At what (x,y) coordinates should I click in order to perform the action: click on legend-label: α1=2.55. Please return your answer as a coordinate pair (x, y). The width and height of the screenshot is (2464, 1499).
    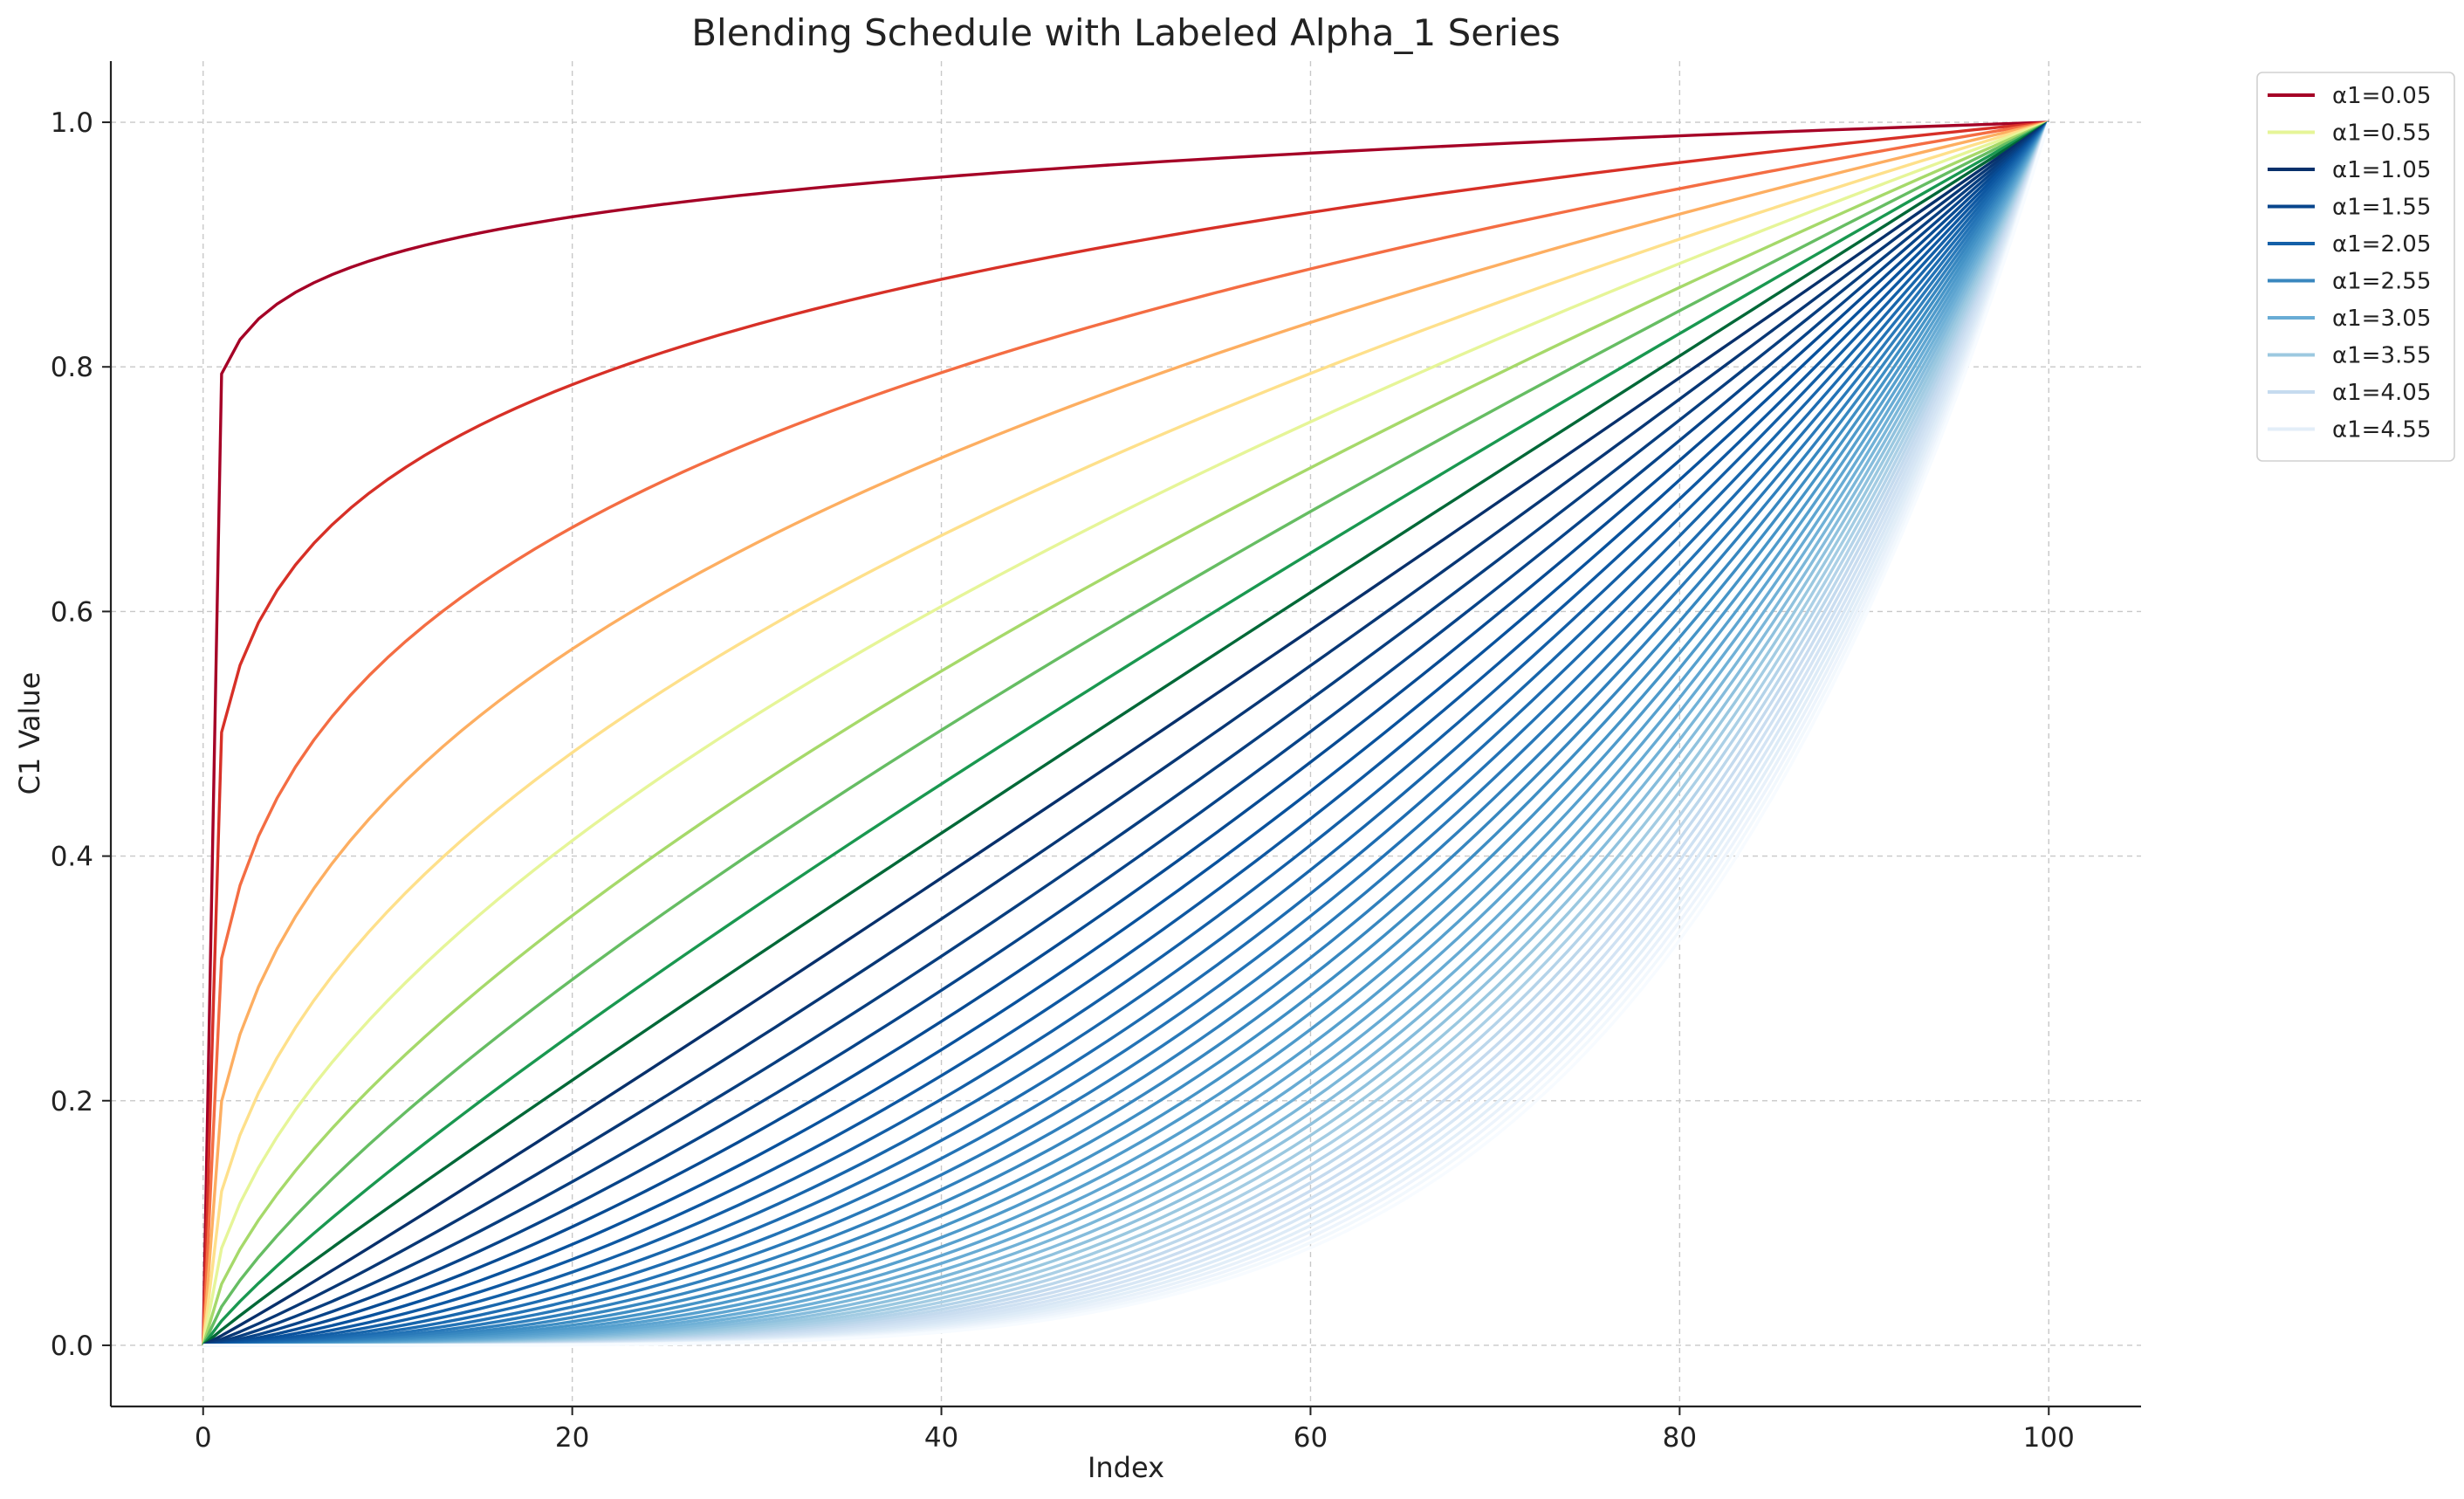
    Looking at the image, I should click on (2381, 282).